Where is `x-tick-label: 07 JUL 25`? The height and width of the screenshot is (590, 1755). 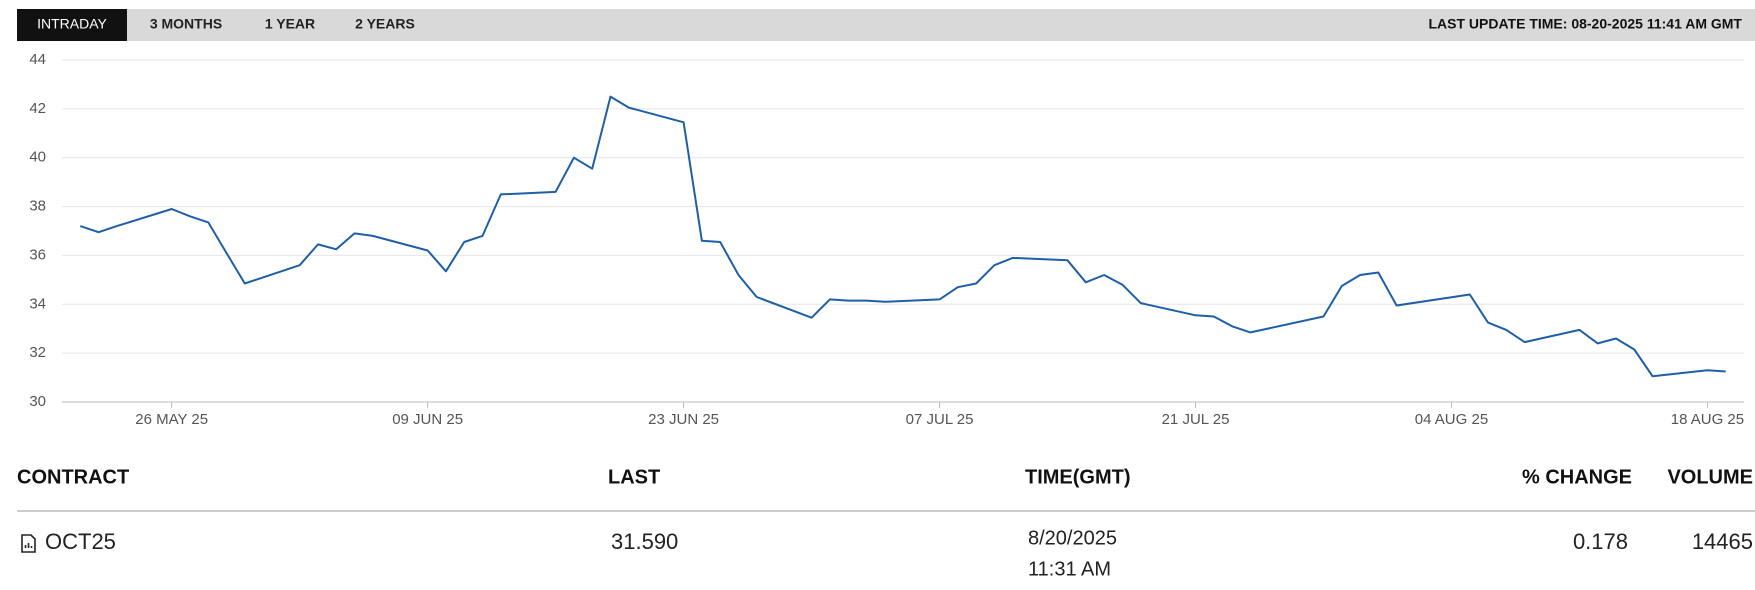
x-tick-label: 07 JUL 25 is located at coordinates (940, 419).